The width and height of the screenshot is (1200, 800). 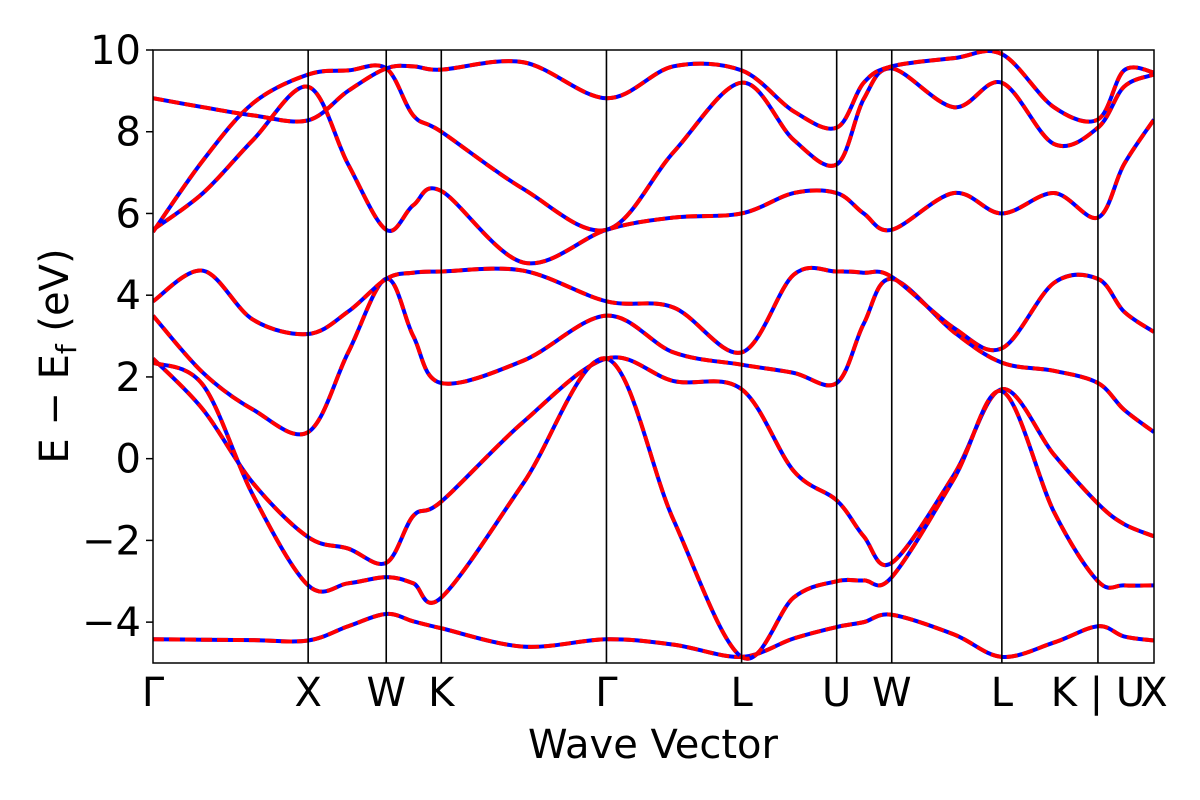 I want to click on y-tick-label: 2, so click(x=128, y=378).